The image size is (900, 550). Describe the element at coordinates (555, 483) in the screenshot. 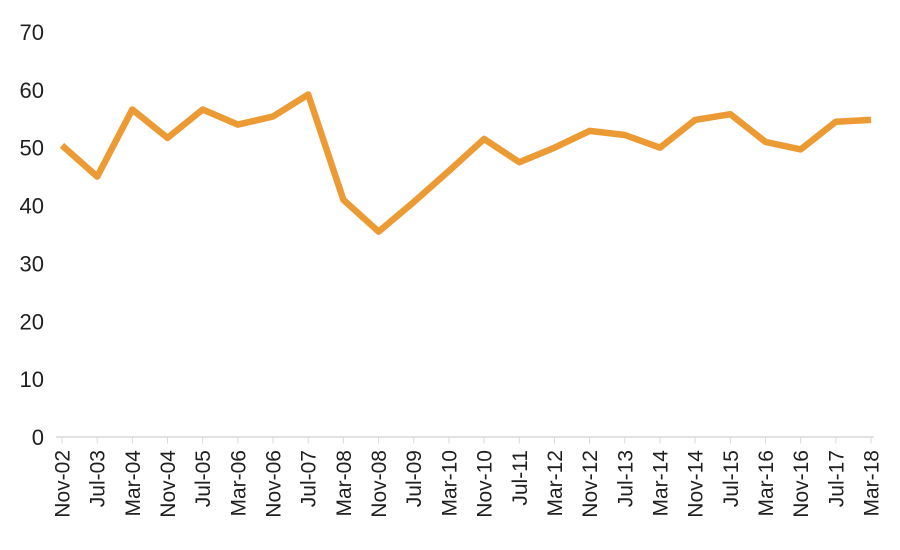

I see `x-axis-tick-label: Mar-12` at that location.